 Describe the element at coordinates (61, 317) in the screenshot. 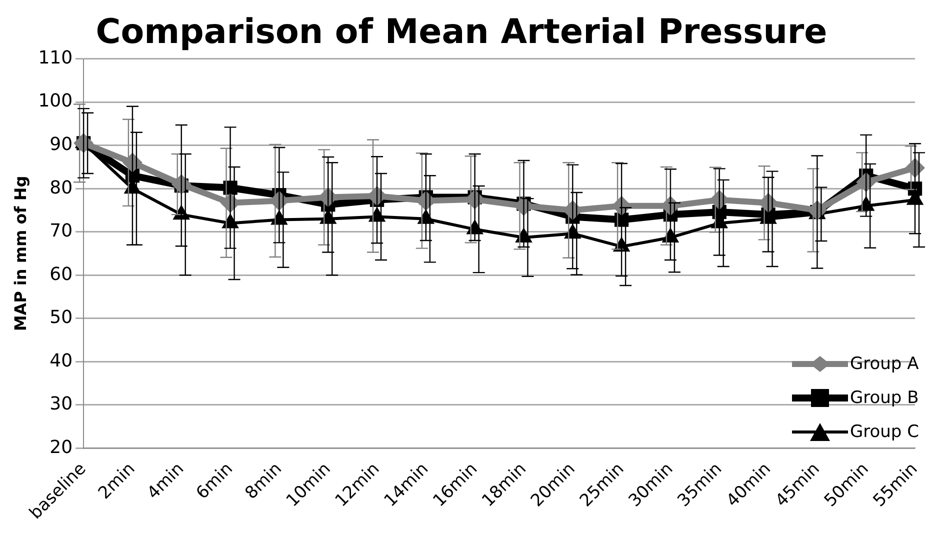

I see `y-tick-label: 50` at that location.